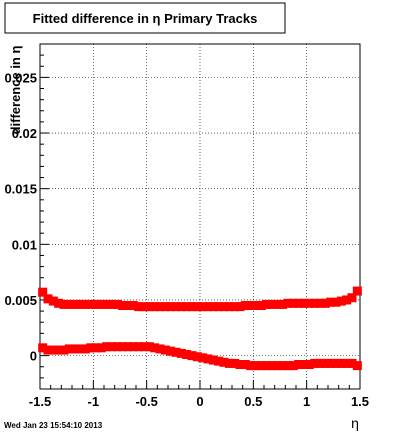 The width and height of the screenshot is (400, 433). I want to click on title-box: Fitted difference in η Primary Tracks, so click(145, 18).